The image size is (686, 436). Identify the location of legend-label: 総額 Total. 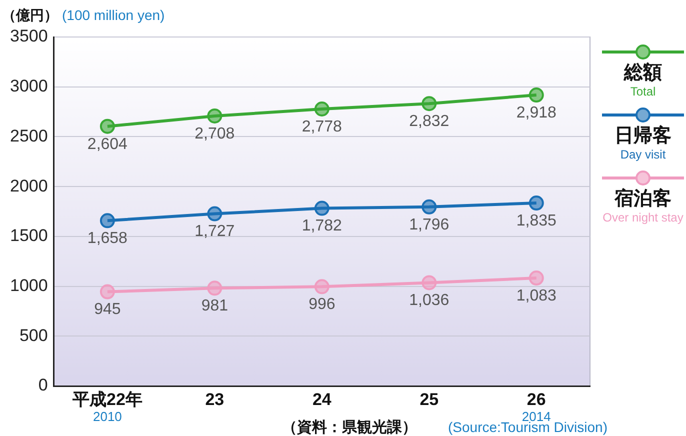
(642, 80).